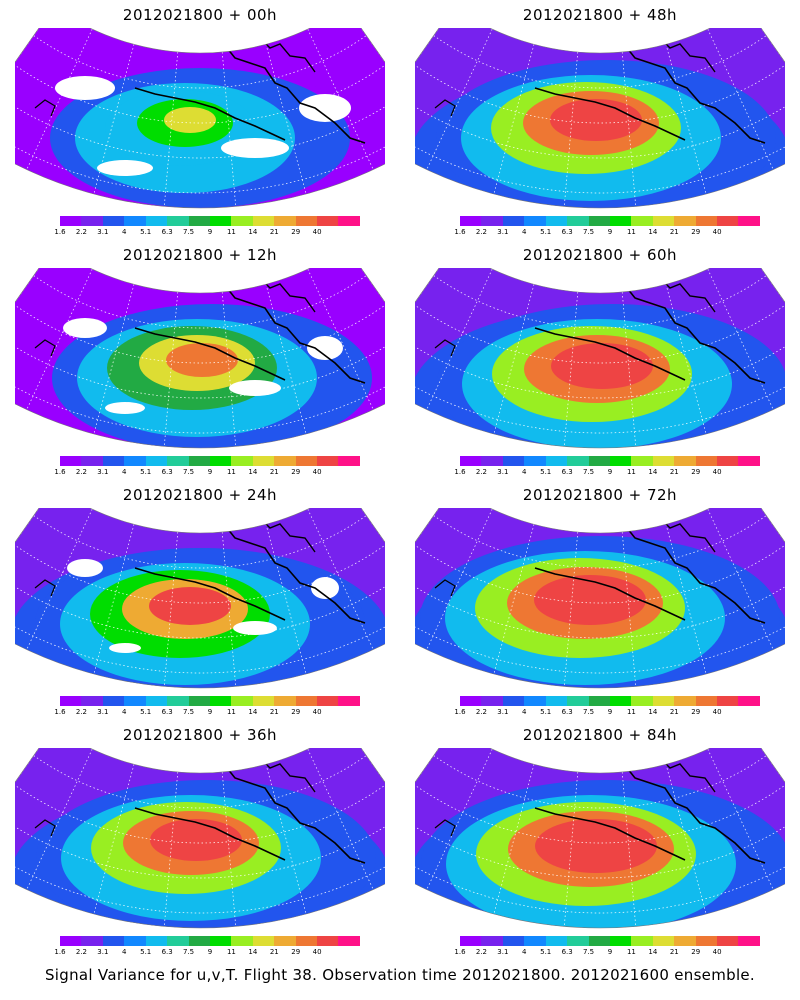 The width and height of the screenshot is (800, 1000). I want to click on panel-title: 2012021800 + 48h, so click(600, 15).